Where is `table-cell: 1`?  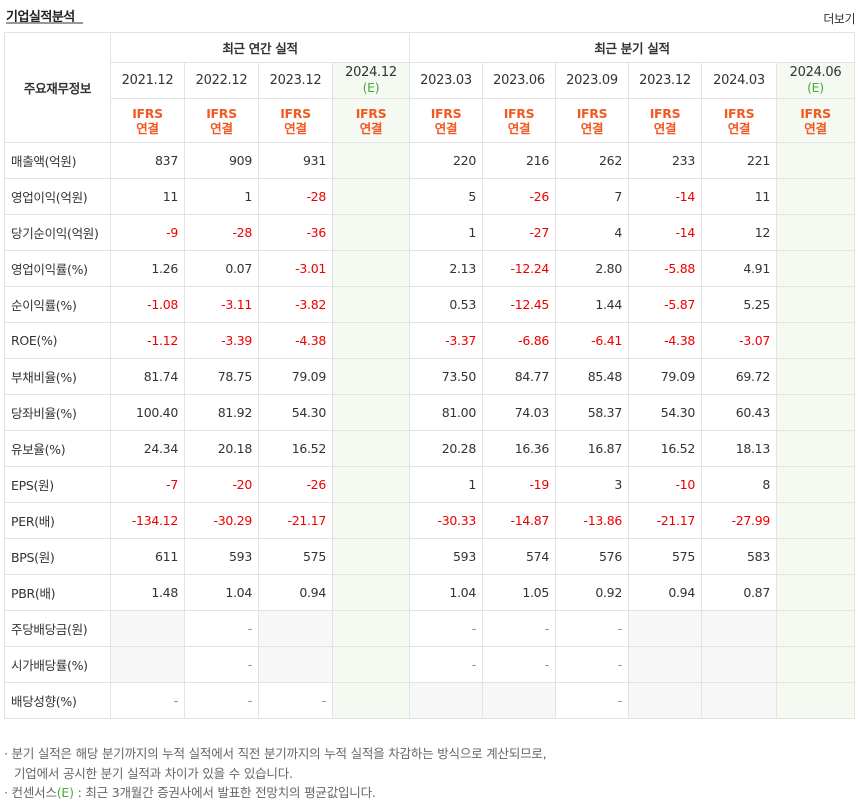 table-cell: 1 is located at coordinates (446, 484).